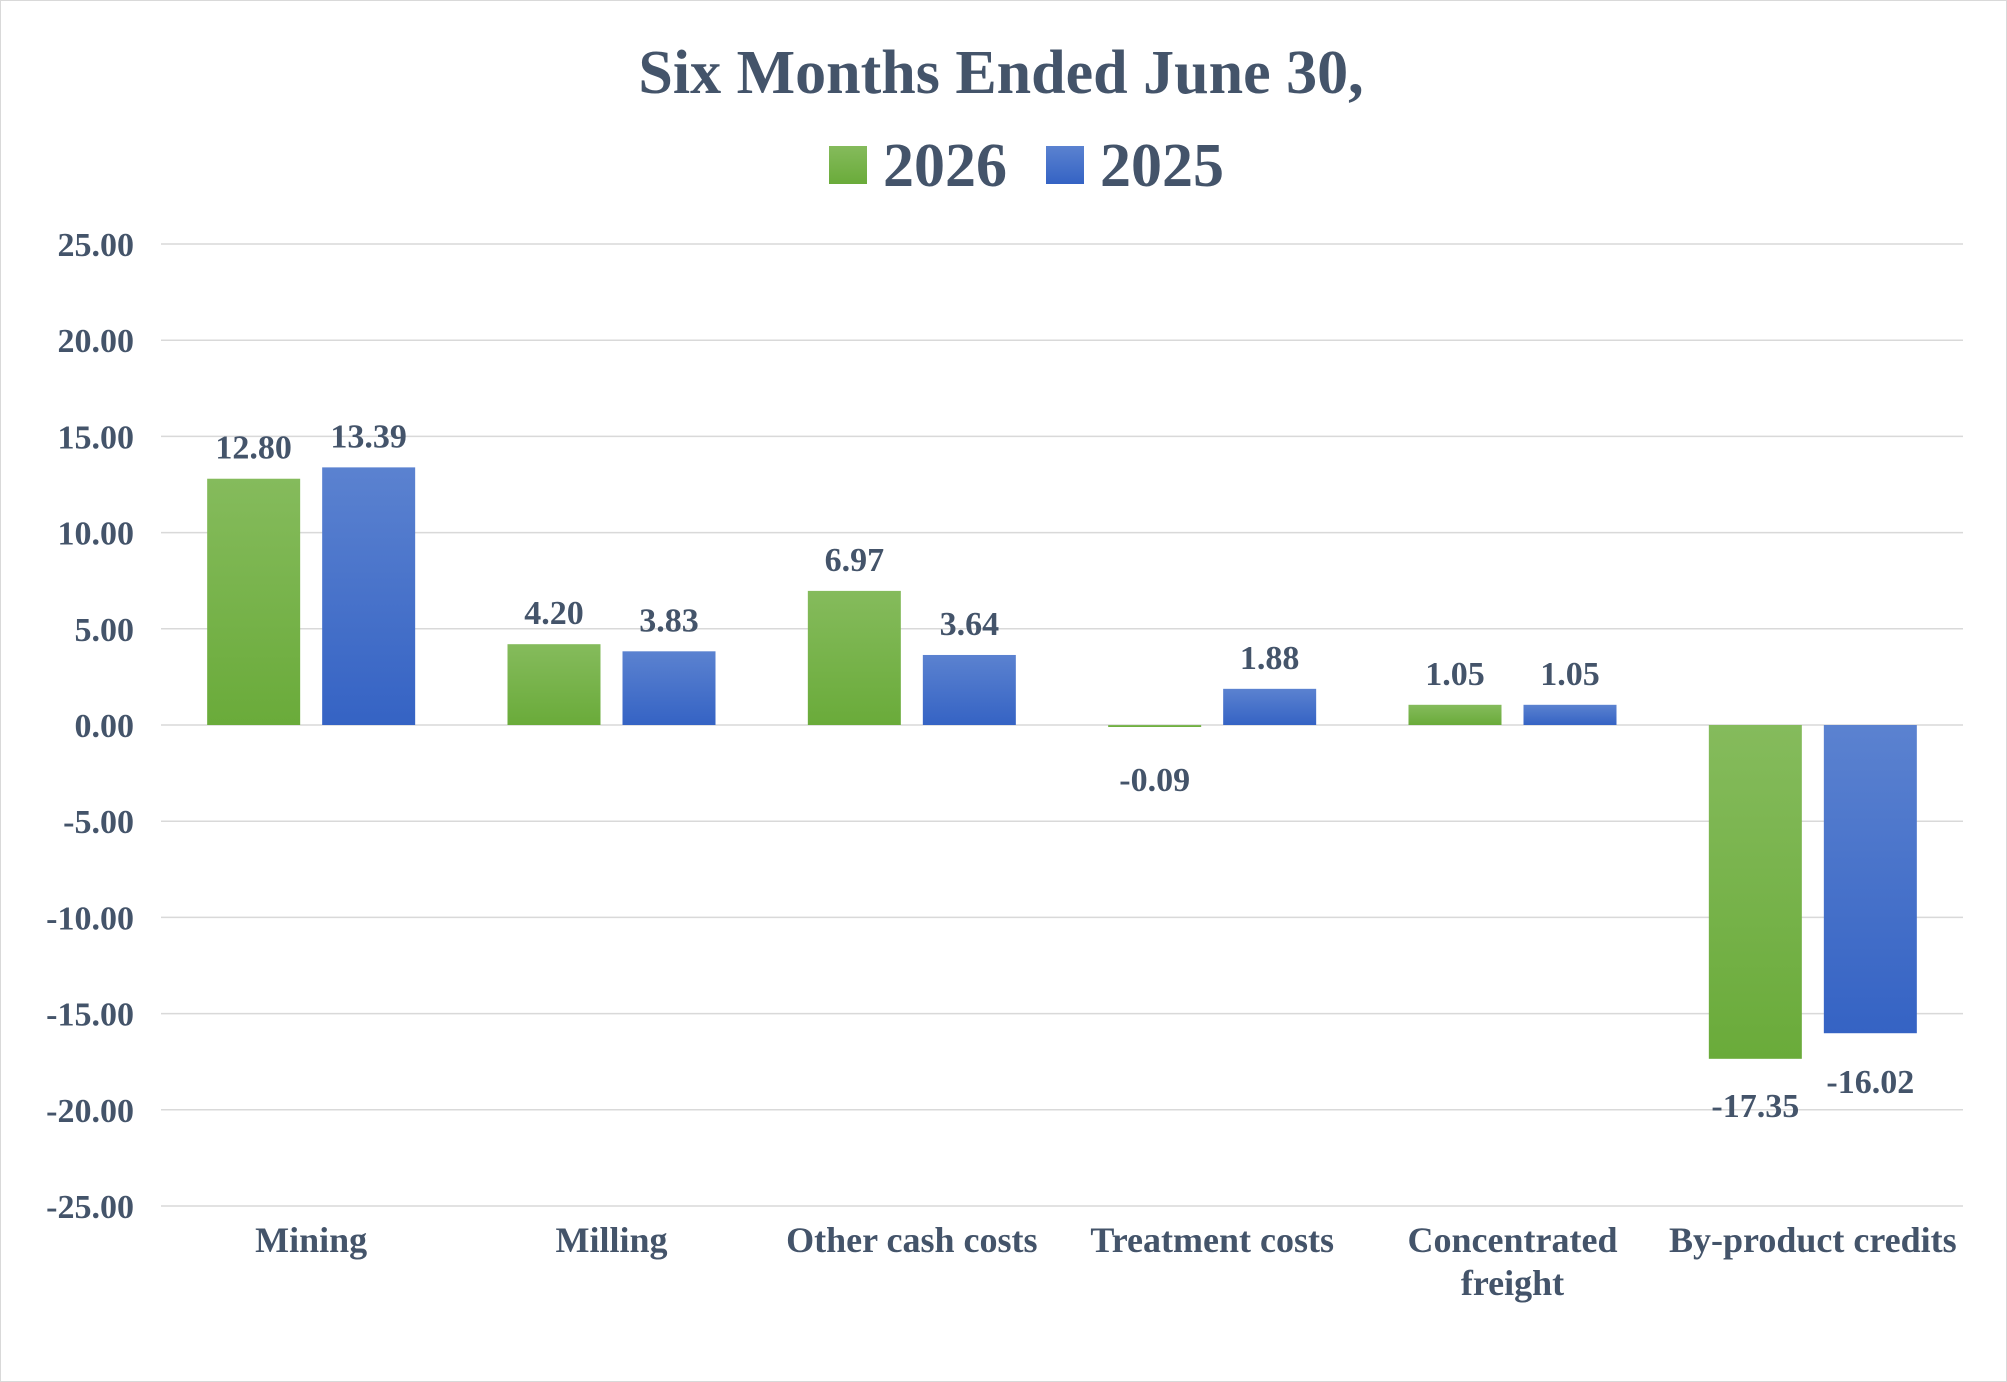 This screenshot has height=1382, width=2007. What do you see at coordinates (1212, 1240) in the screenshot?
I see `x-category-label: Treatment costs` at bounding box center [1212, 1240].